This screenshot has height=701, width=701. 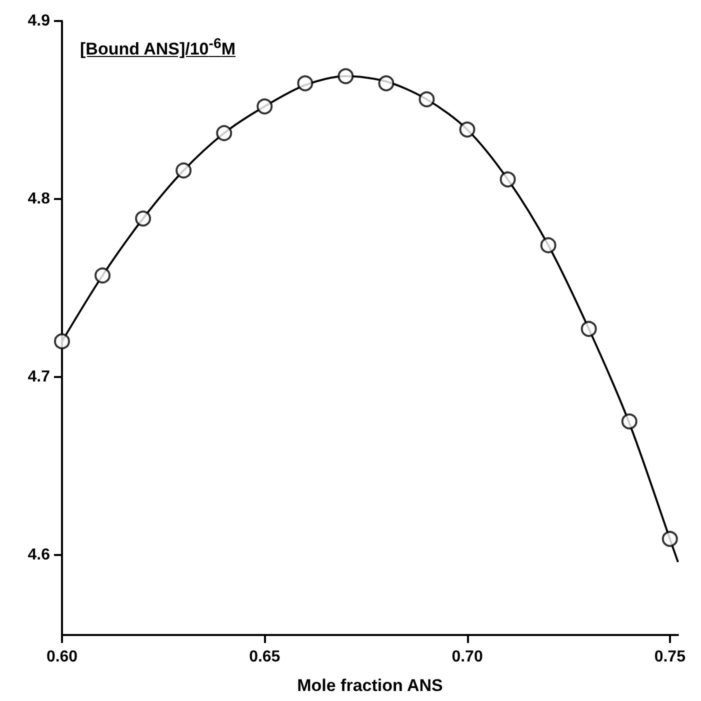 I want to click on y-tick-label: 4.8, so click(x=39, y=199).